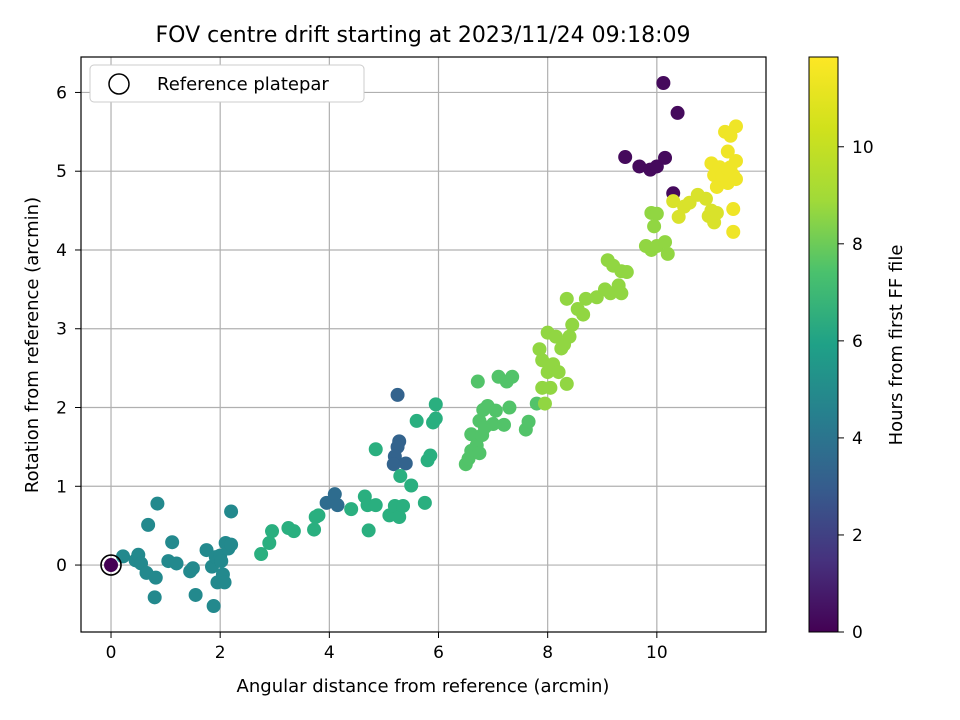  What do you see at coordinates (61, 93) in the screenshot?
I see `y-tick-label: 6` at bounding box center [61, 93].